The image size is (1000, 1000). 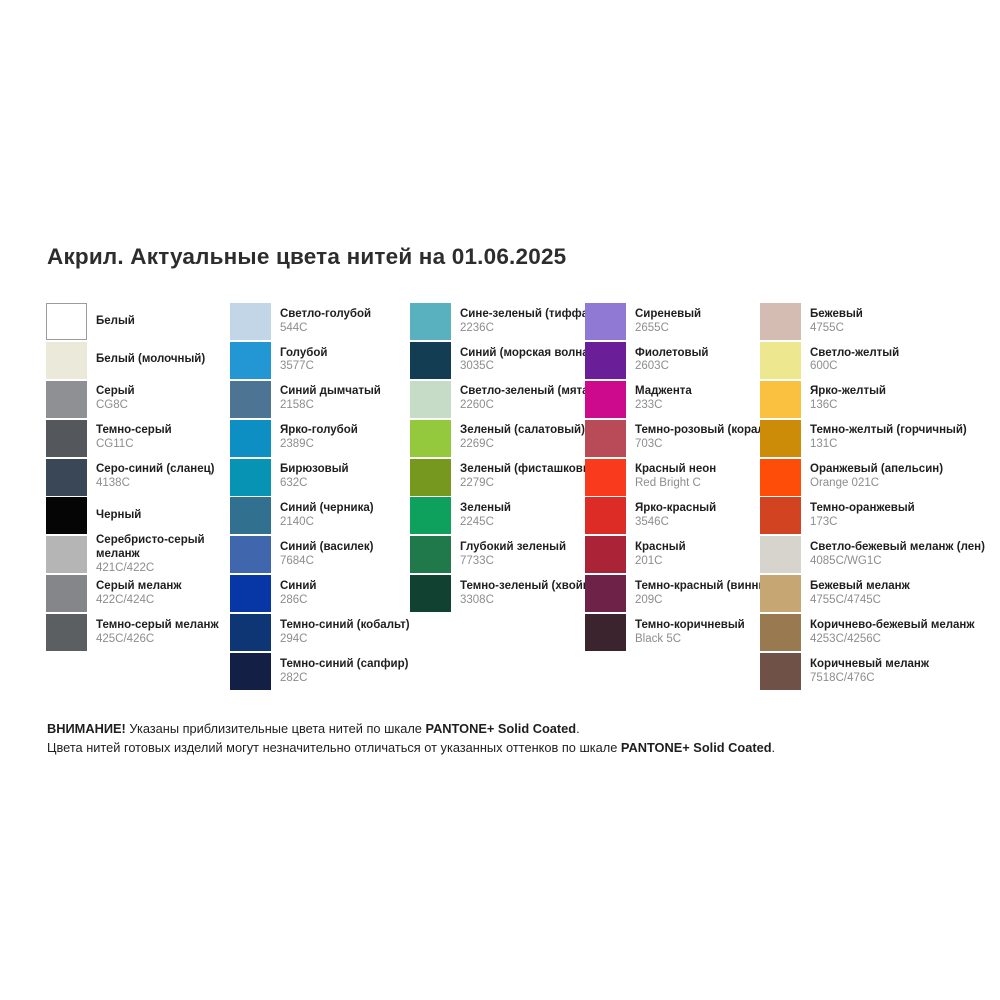 I want to click on color-row: Бежевый меланж 4755C/4745C, so click(x=855, y=594).